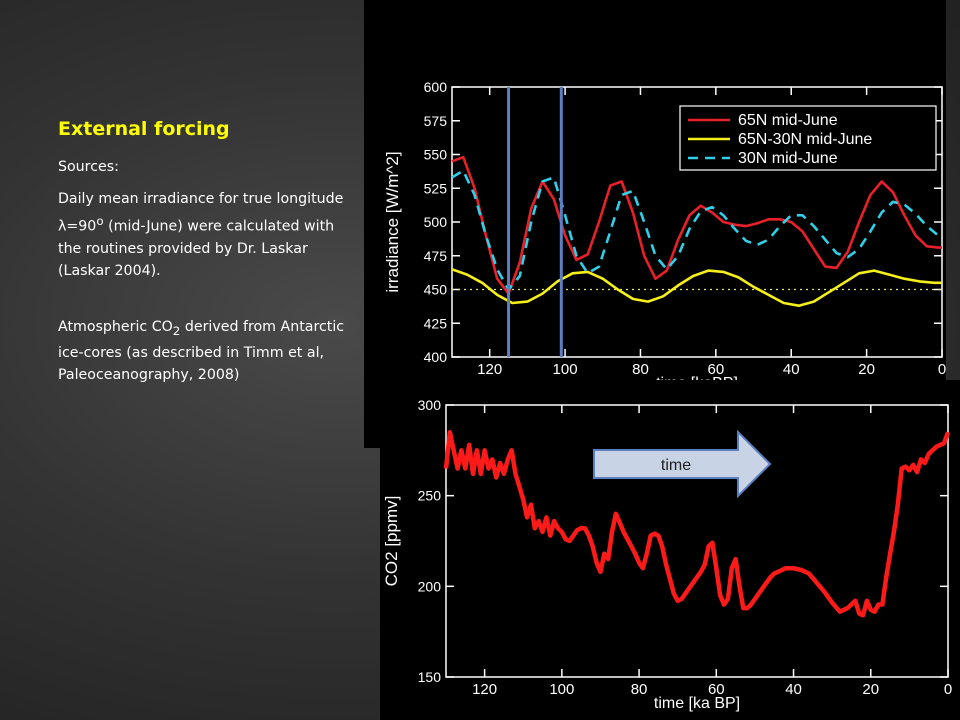 Image resolution: width=960 pixels, height=720 pixels. What do you see at coordinates (942, 369) in the screenshot?
I see `irr-x-tick-label: 0` at bounding box center [942, 369].